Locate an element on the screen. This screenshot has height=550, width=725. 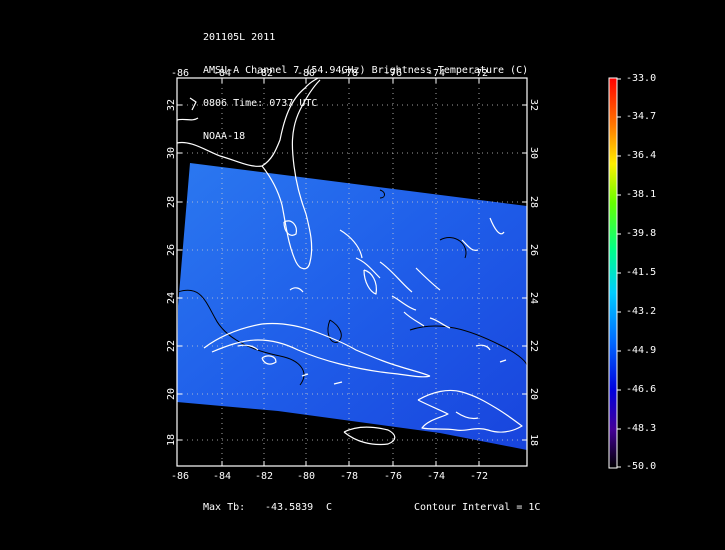
colorbar-label: -36.4 is located at coordinates (641, 155).